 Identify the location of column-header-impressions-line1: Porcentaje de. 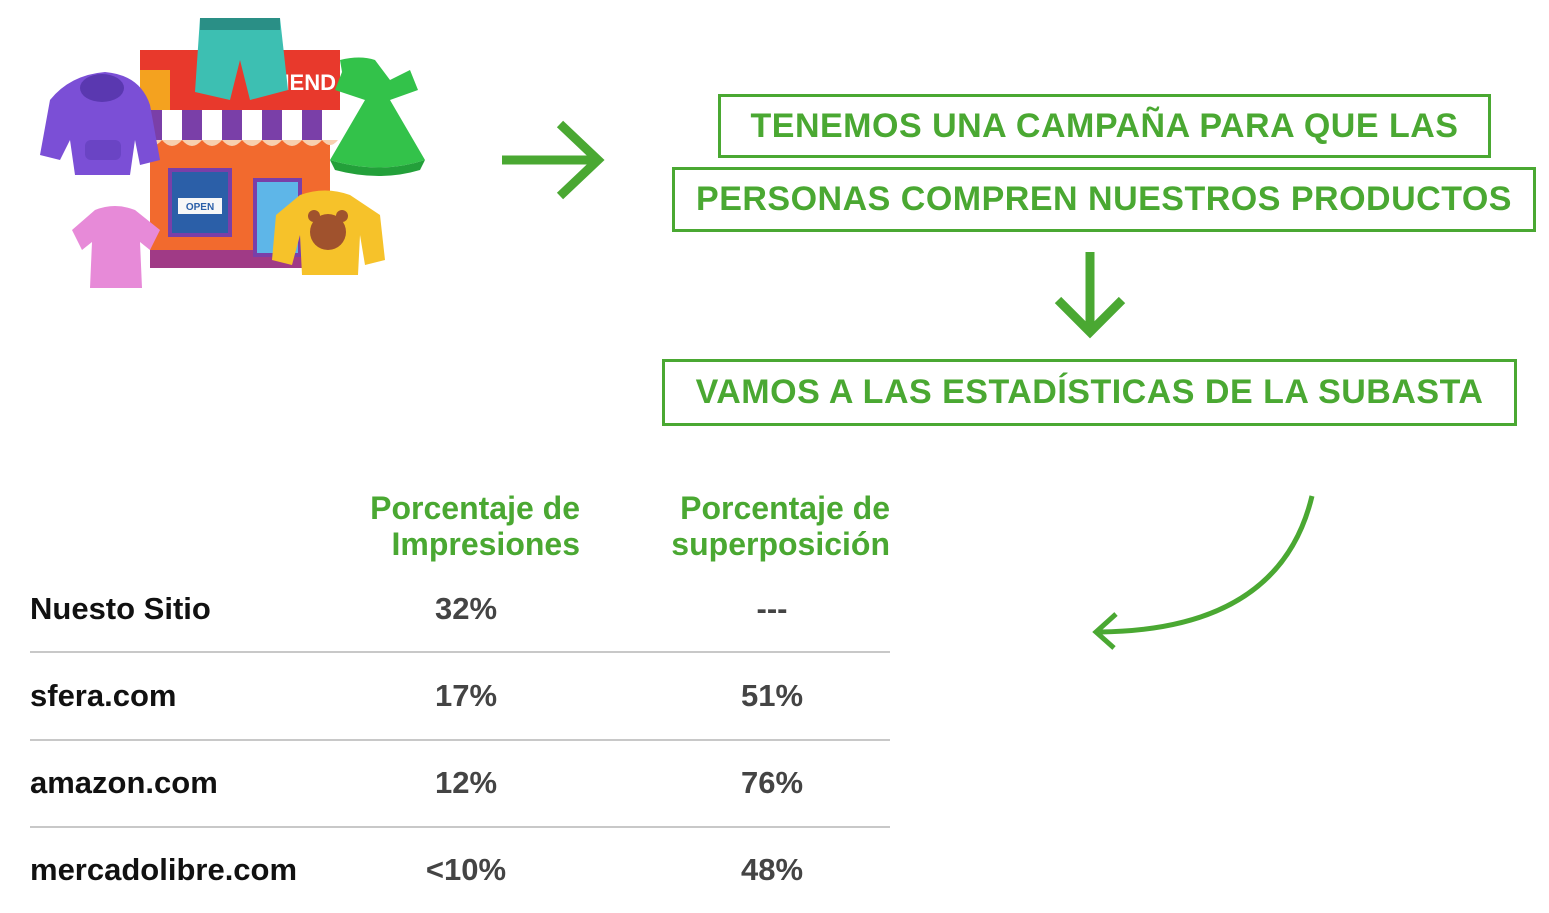
(475, 508).